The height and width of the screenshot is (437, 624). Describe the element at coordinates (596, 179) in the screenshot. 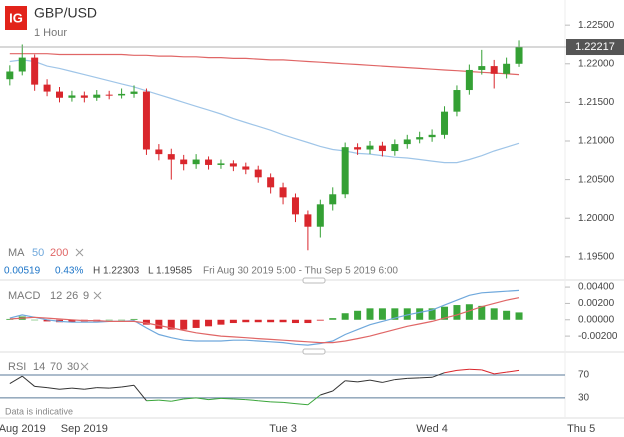

I see `y-tick-label: 1.20500` at that location.